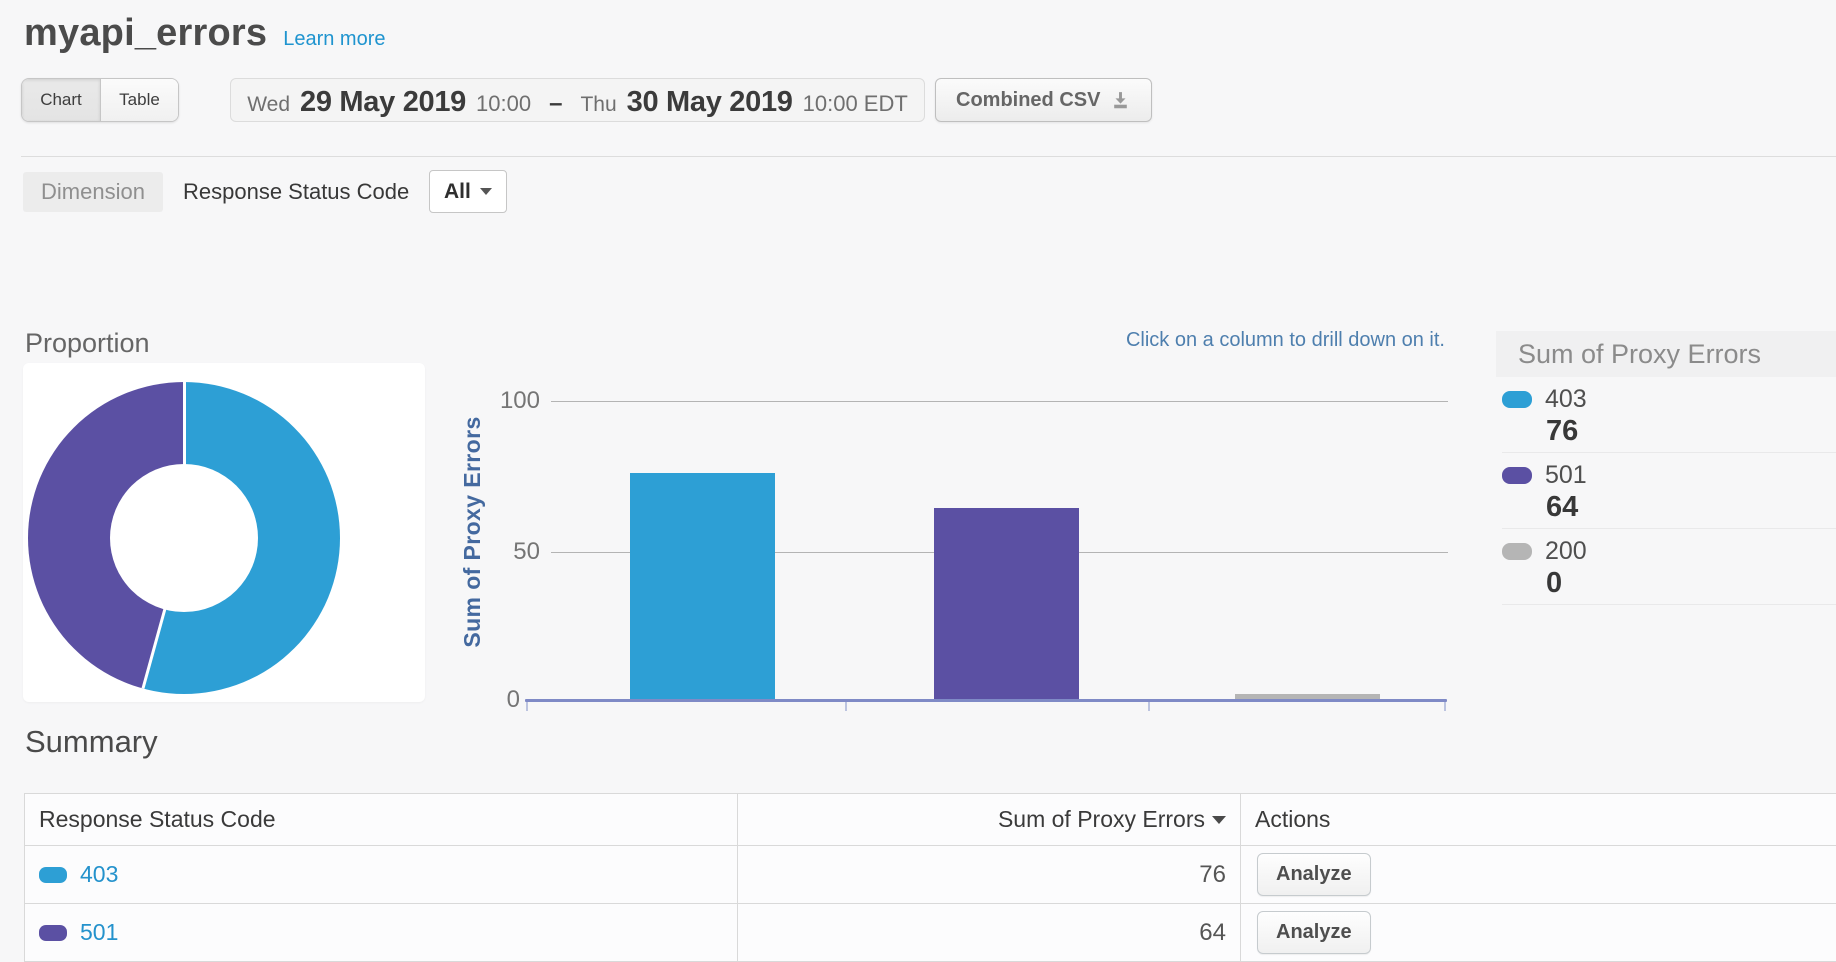 This screenshot has height=962, width=1836. What do you see at coordinates (1566, 550) in the screenshot?
I see `legend-code: 200` at bounding box center [1566, 550].